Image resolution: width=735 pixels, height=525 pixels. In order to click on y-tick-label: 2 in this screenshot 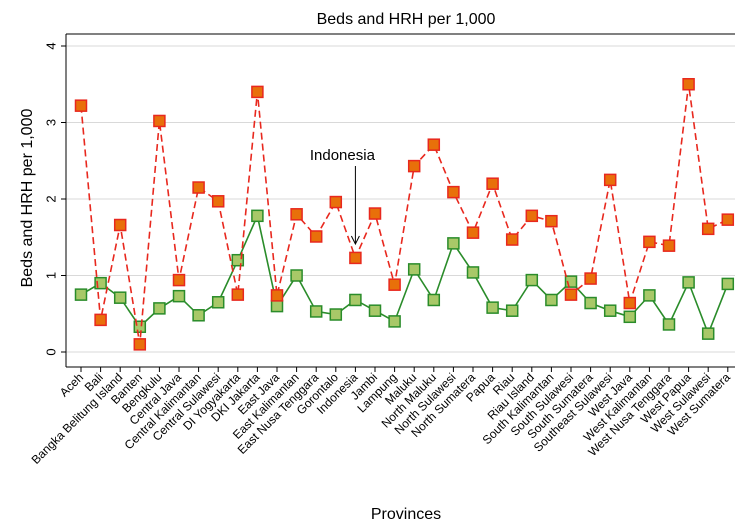, I will do `click(50, 198)`.